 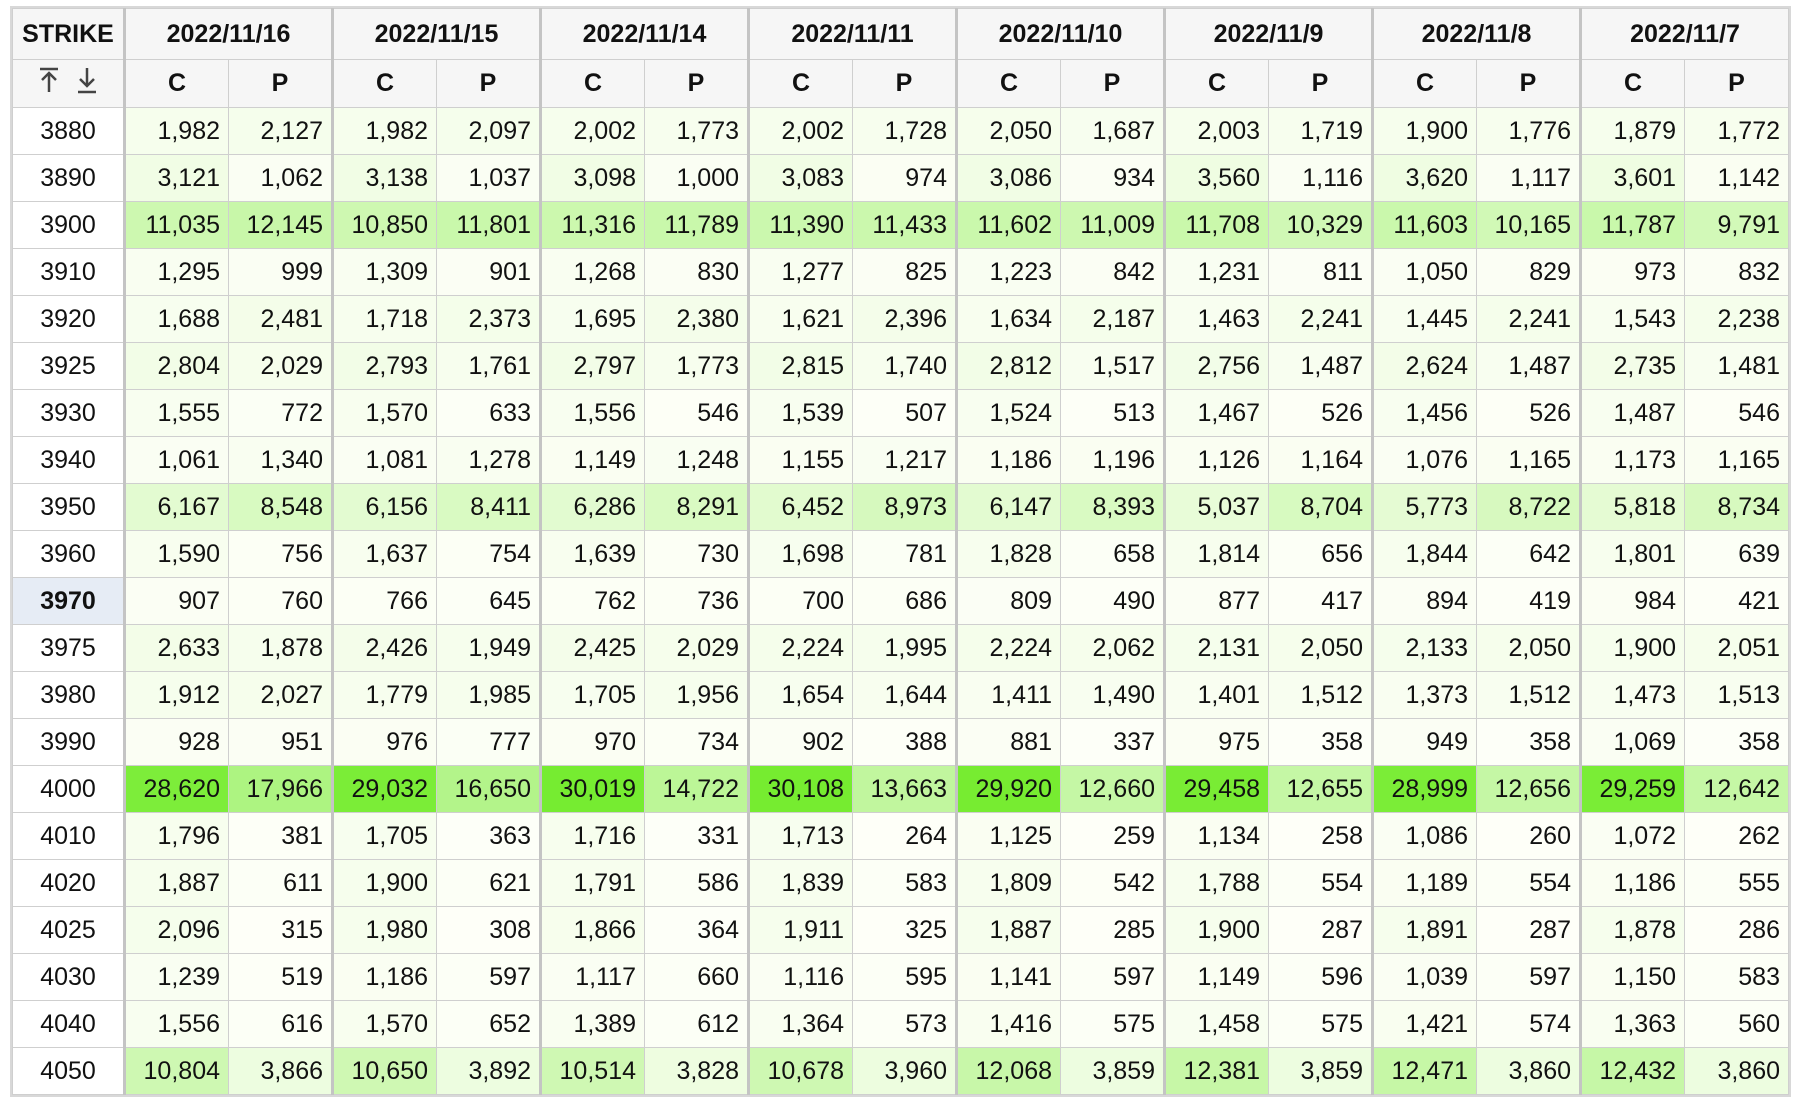 I want to click on sort-bottom, so click(x=87, y=81).